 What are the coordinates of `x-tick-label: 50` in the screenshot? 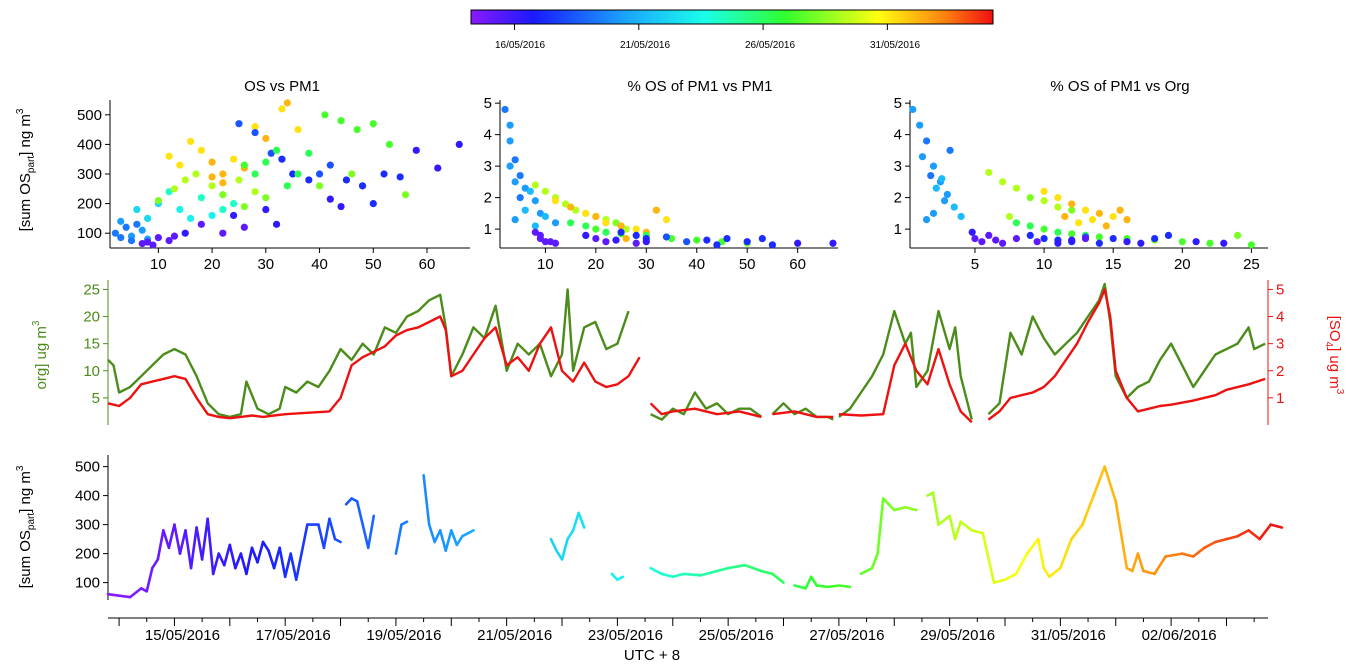 It's located at (747, 264).